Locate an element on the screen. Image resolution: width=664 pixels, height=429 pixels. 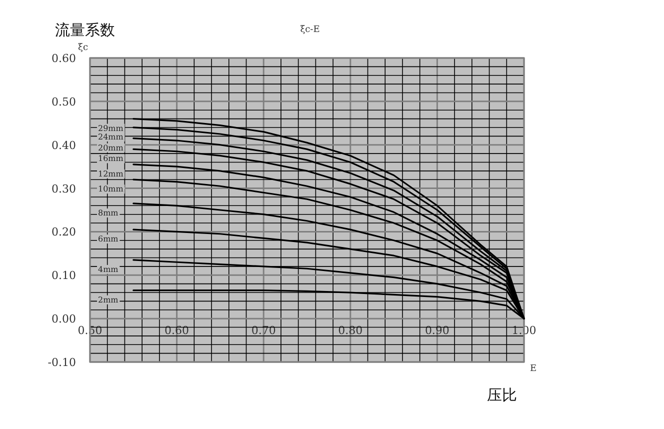
series-label: 2mm is located at coordinates (108, 299).